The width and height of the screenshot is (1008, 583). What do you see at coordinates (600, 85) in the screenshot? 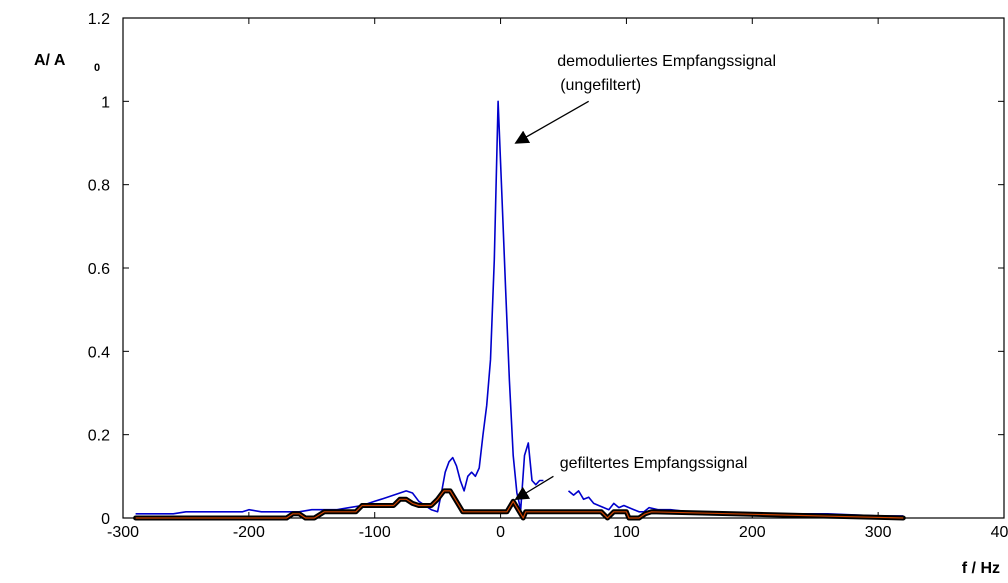
I see `annotation-text-line2: (ungefiltert)` at bounding box center [600, 85].